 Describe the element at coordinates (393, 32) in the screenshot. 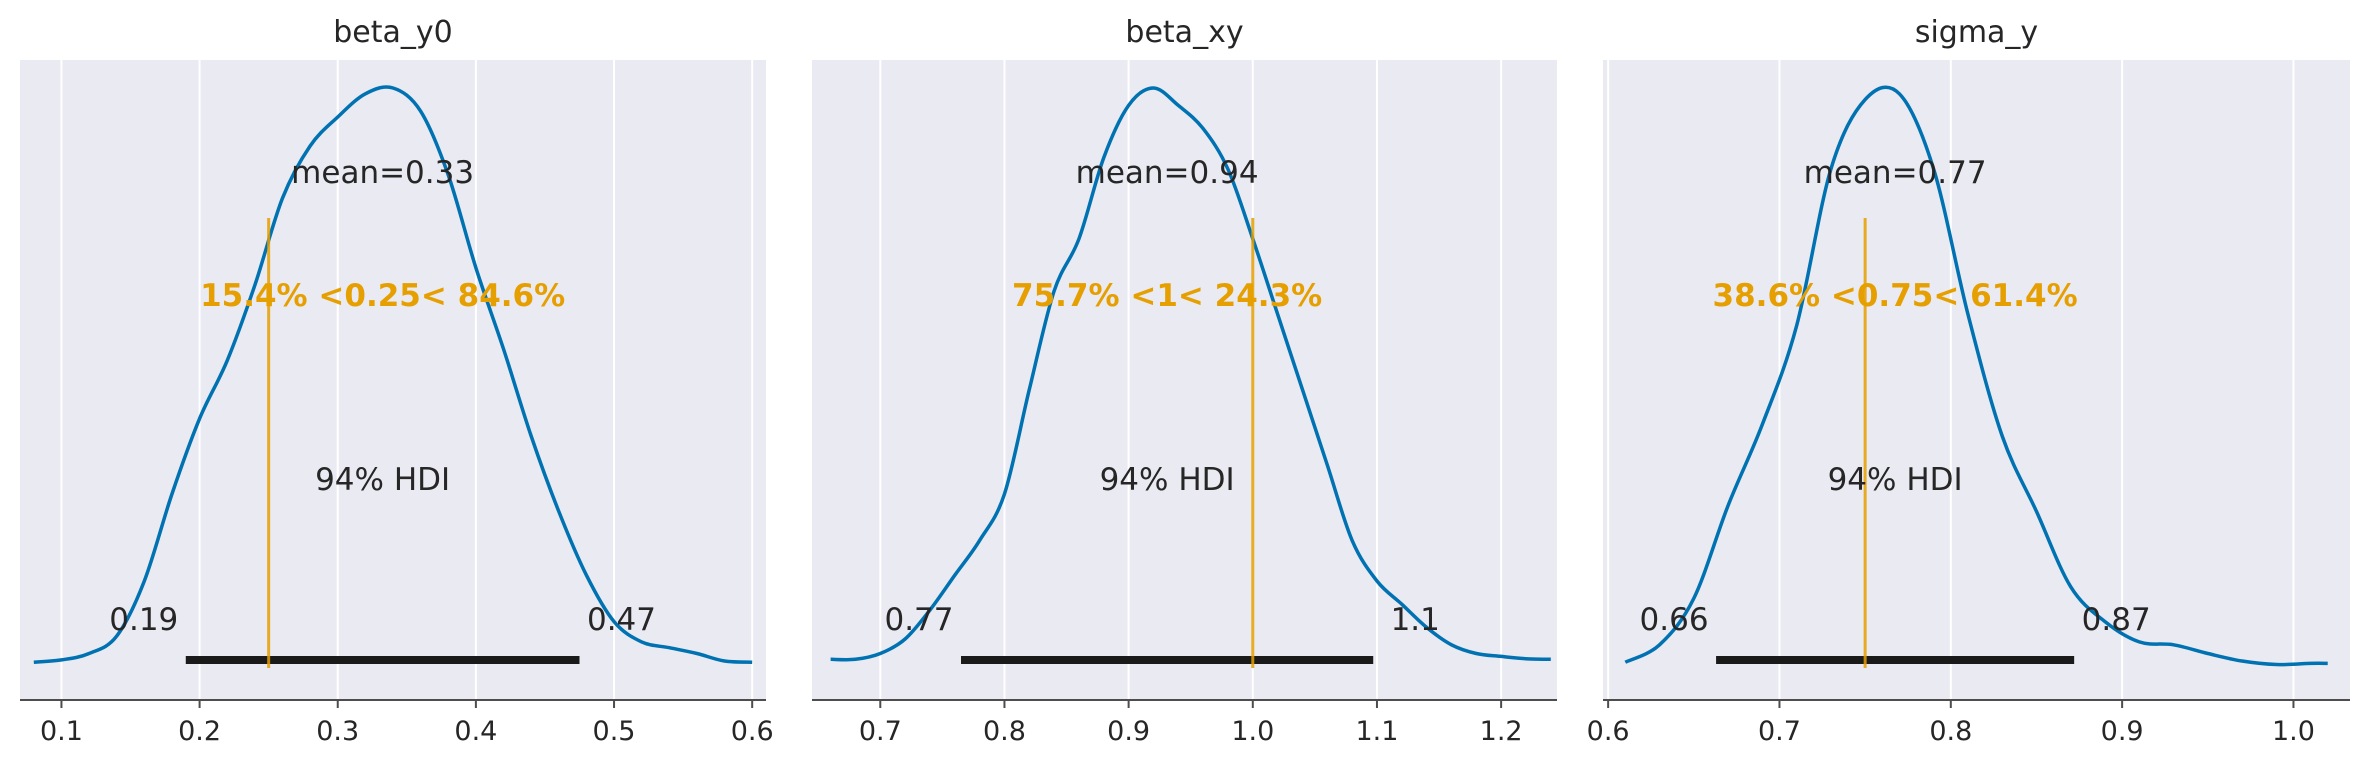

I see `panel-title: beta_y0` at that location.